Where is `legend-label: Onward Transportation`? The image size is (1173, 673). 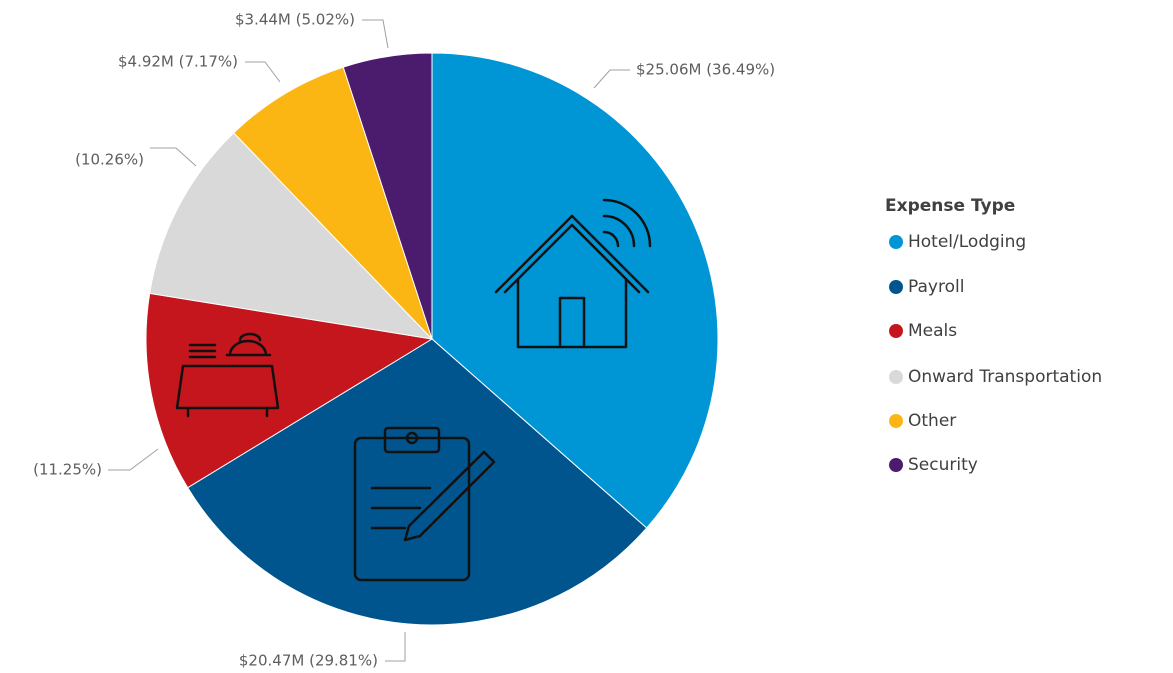 legend-label: Onward Transportation is located at coordinates (1005, 377).